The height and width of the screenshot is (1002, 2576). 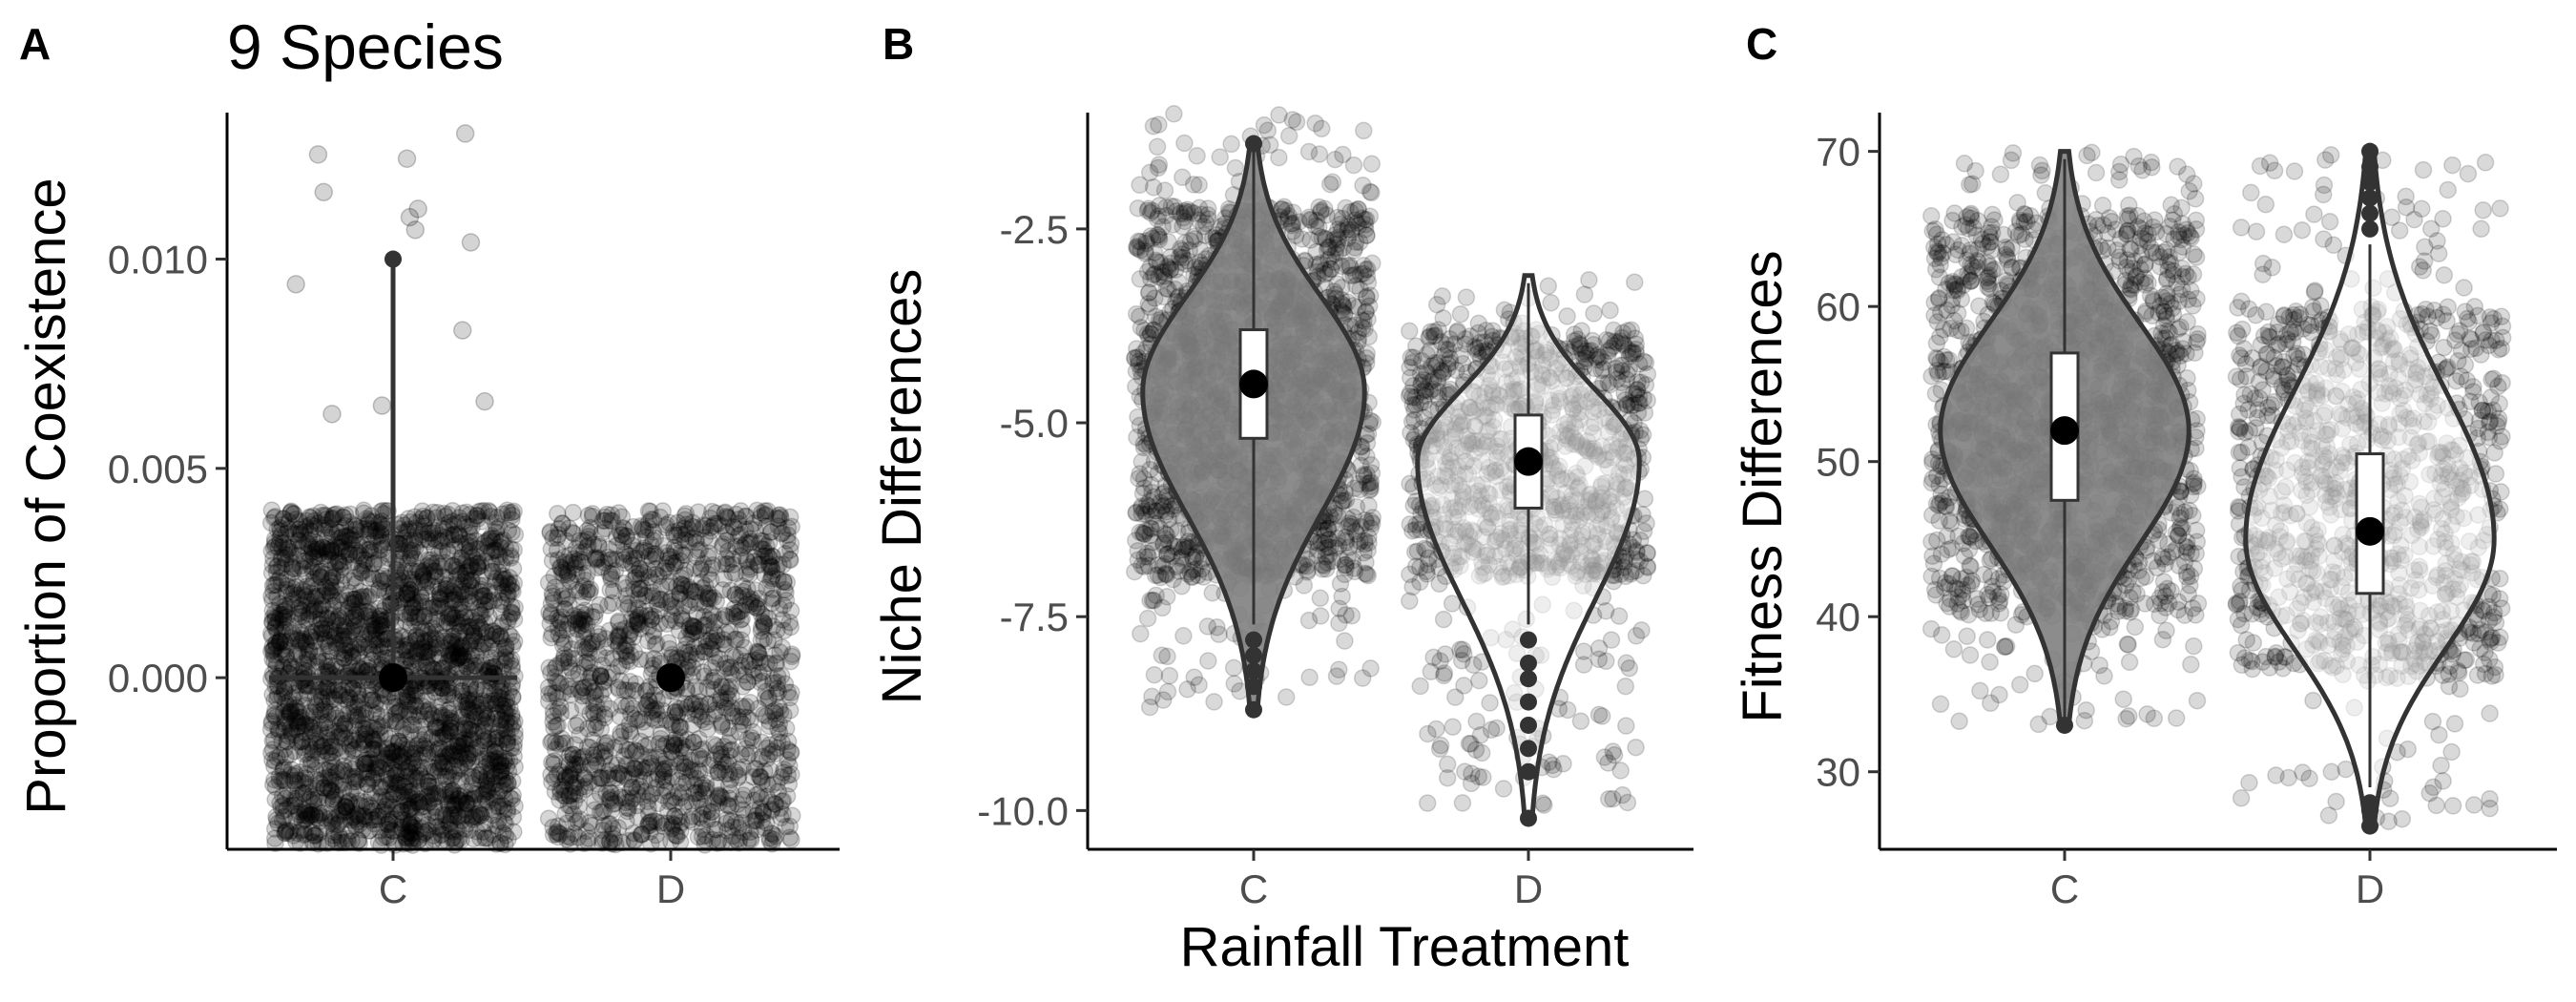 What do you see at coordinates (902, 487) in the screenshot?
I see `panel-b-ylabel: Niche Differences` at bounding box center [902, 487].